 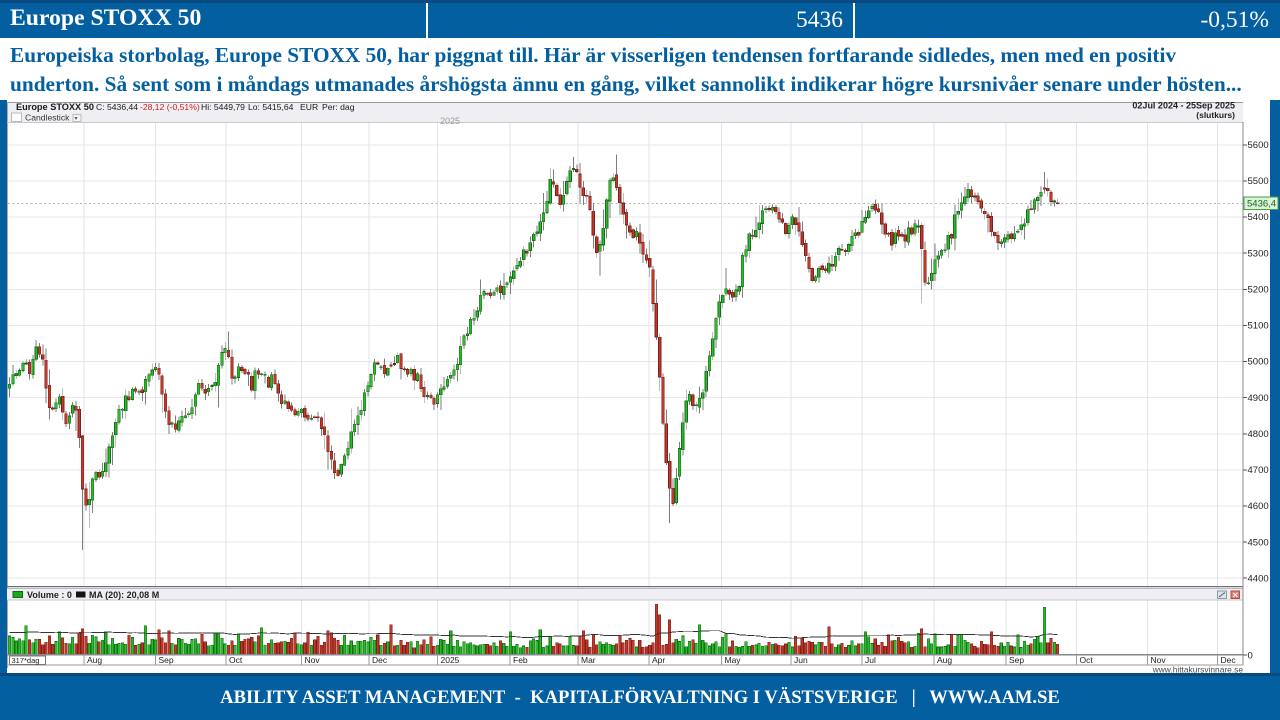 I want to click on svg-text: C: 5436,44, so click(x=117, y=107).